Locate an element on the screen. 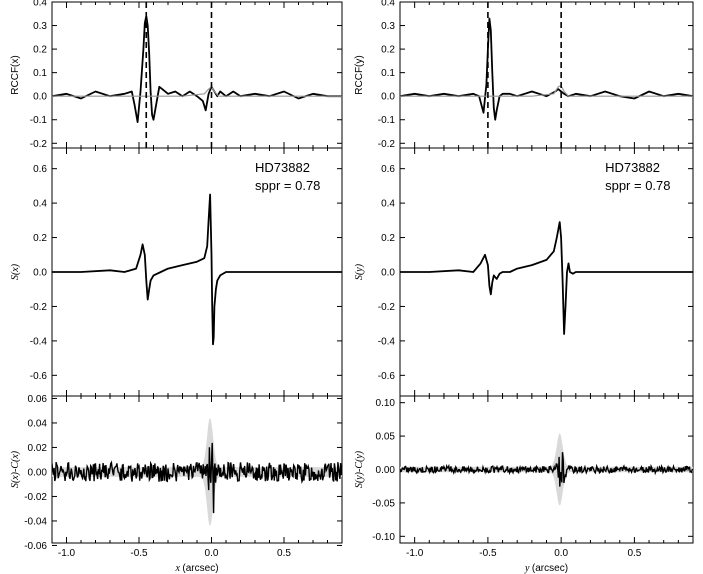 This screenshot has width=703, height=574. y-tick-label: -0.05 is located at coordinates (383, 503).